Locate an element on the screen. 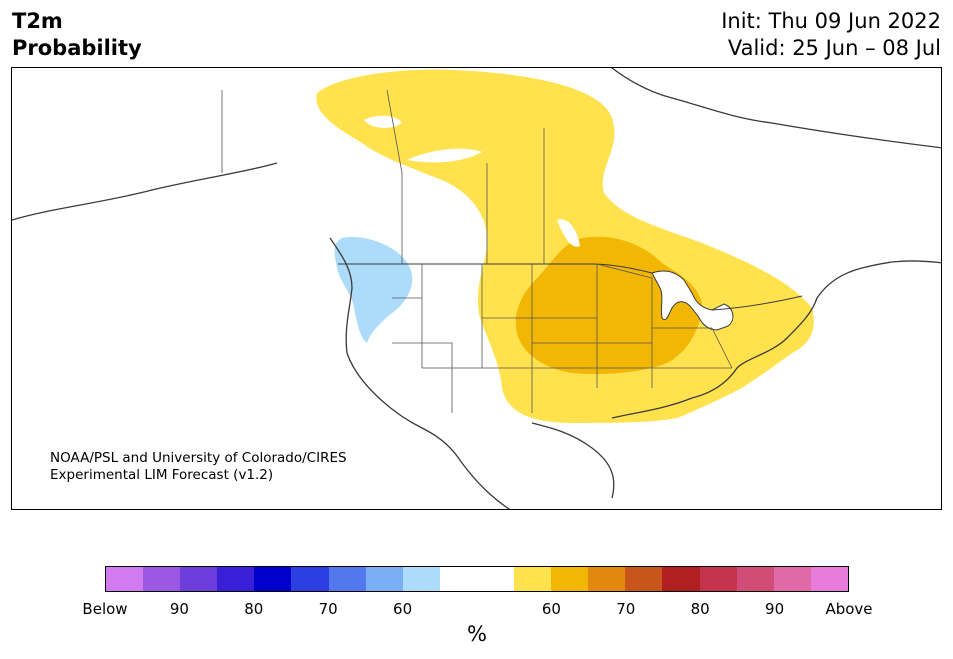  product-title: Probability is located at coordinates (77, 48).